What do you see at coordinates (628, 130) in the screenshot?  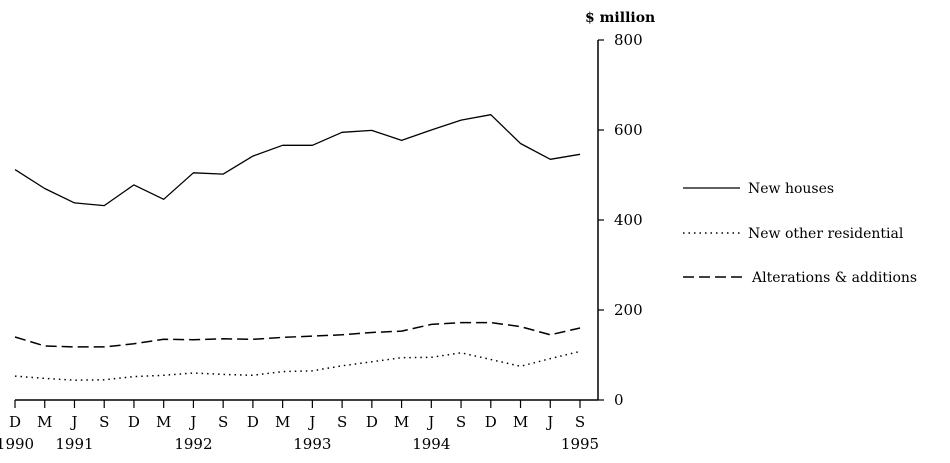 I see `y-tick-label: 600` at bounding box center [628, 130].